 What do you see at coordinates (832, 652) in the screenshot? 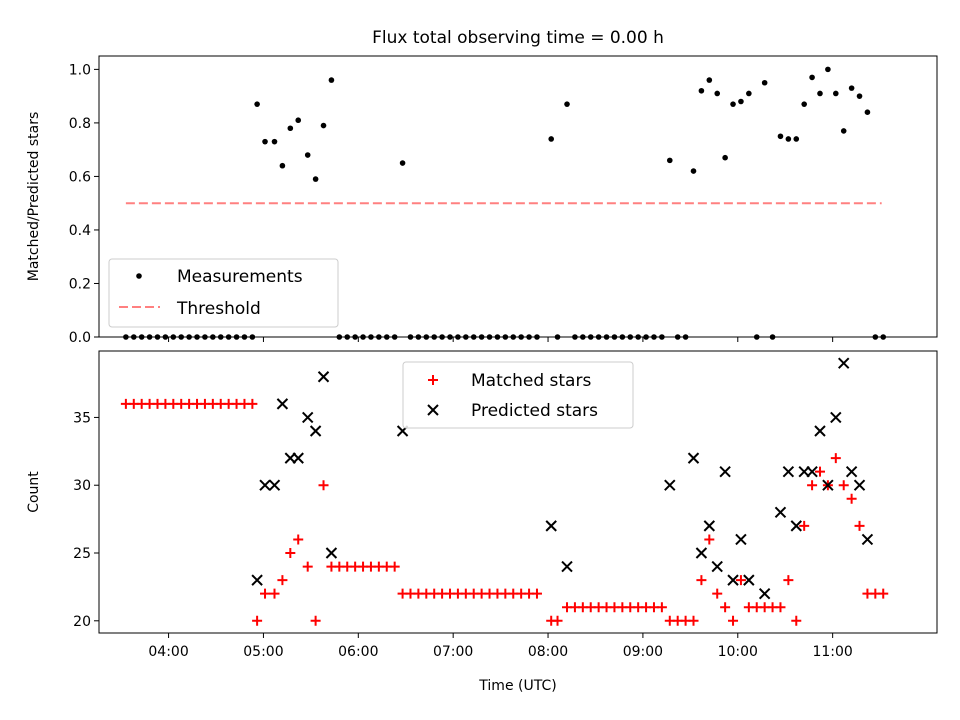
I see `x-tick-label: 11:00` at bounding box center [832, 652].